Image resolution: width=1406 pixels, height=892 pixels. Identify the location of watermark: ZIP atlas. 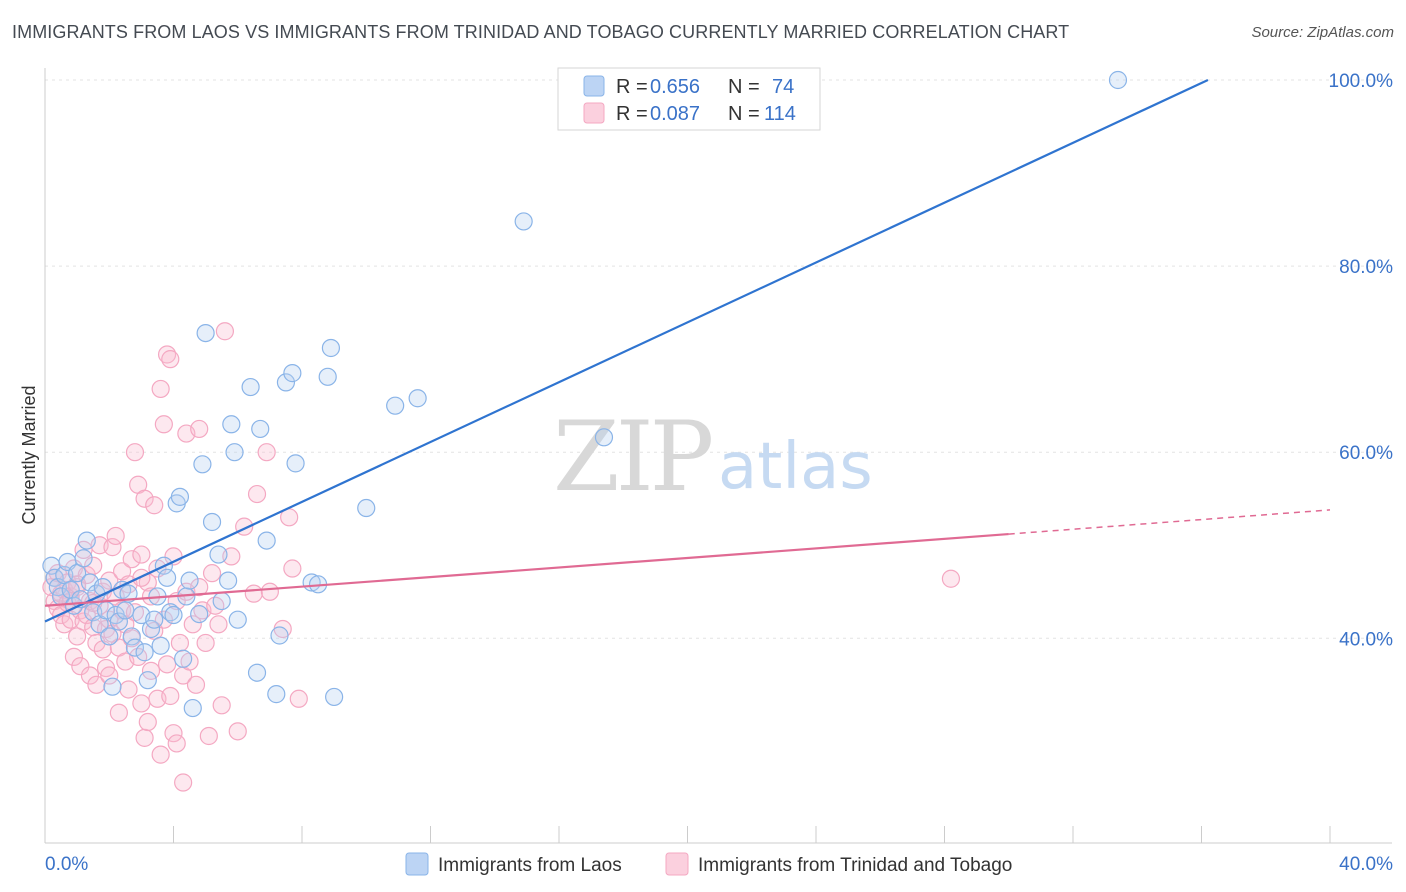
(713, 457).